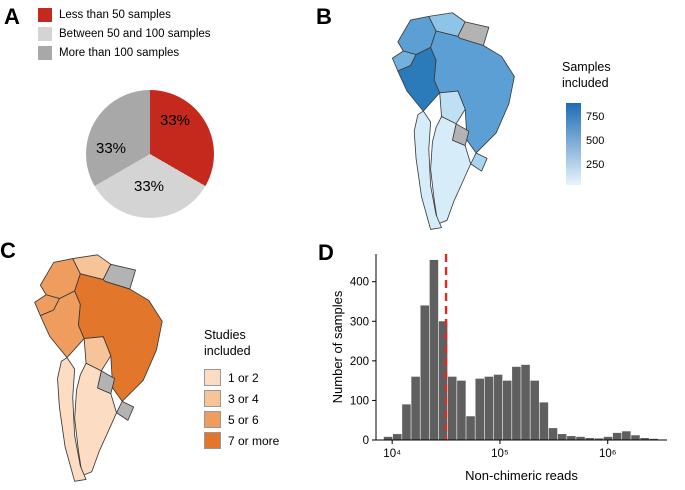 This screenshot has width=685, height=490. What do you see at coordinates (585, 144) in the screenshot?
I see `samples-gradient-bar: 750 500 250` at bounding box center [585, 144].